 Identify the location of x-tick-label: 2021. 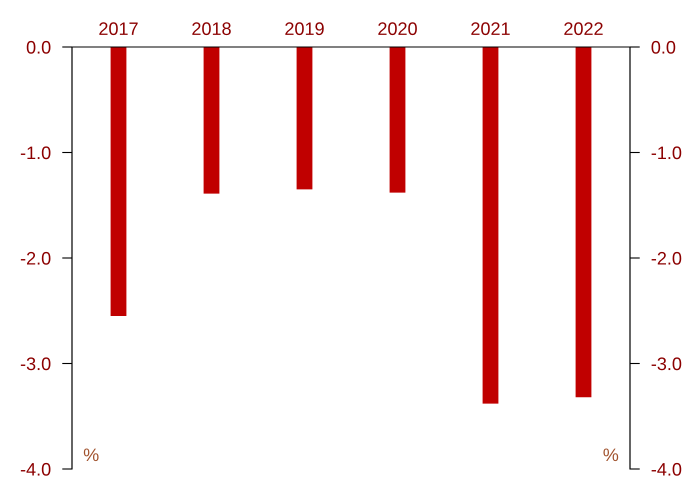
(490, 29).